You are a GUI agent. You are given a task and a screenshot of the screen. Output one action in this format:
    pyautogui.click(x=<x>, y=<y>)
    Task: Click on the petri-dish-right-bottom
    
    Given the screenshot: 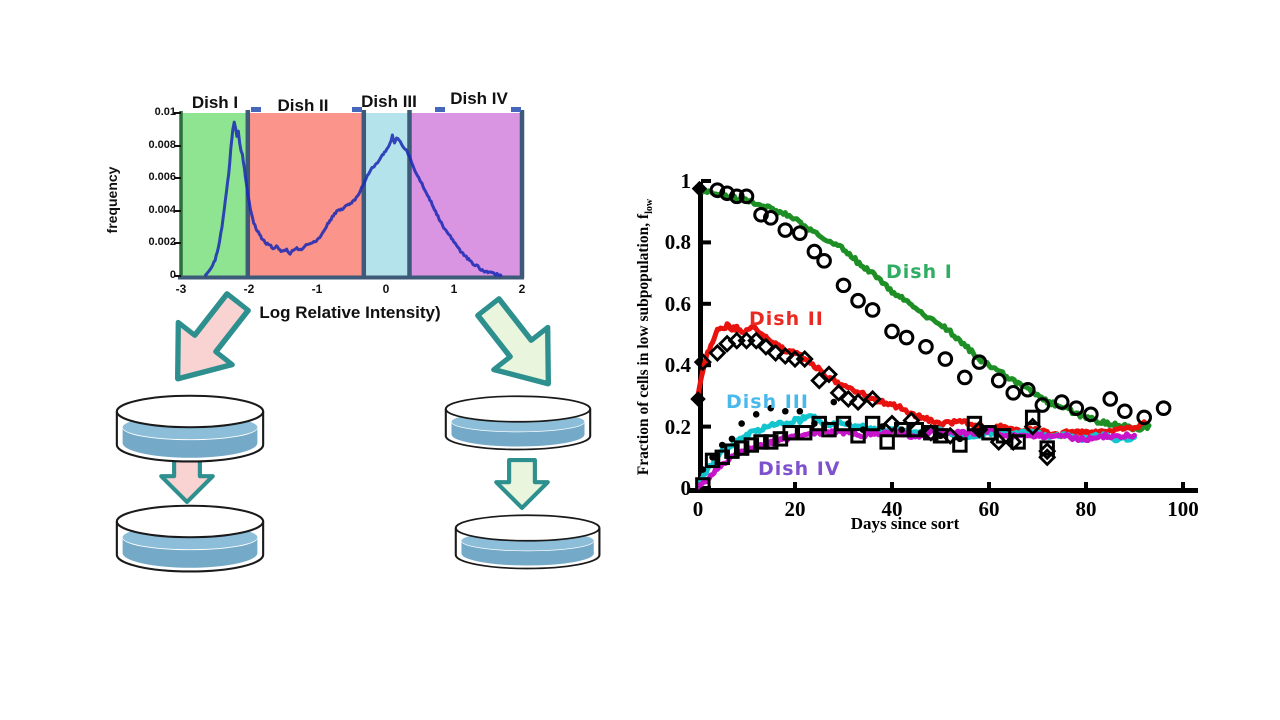 What is the action you would take?
    pyautogui.click(x=527, y=542)
    